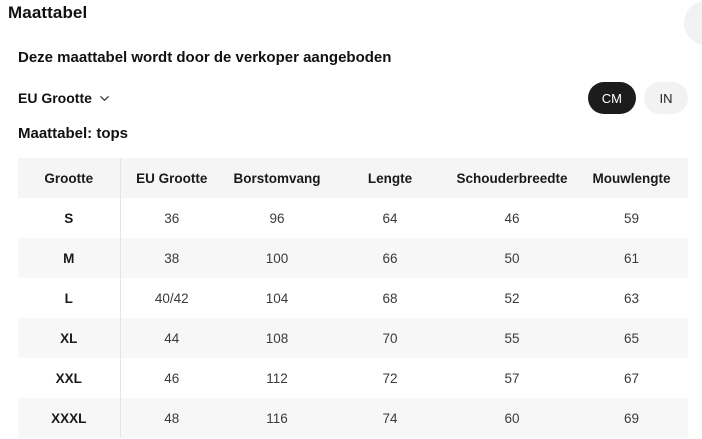 The height and width of the screenshot is (439, 702). Describe the element at coordinates (172, 258) in the screenshot. I see `value-cell: 38` at that location.